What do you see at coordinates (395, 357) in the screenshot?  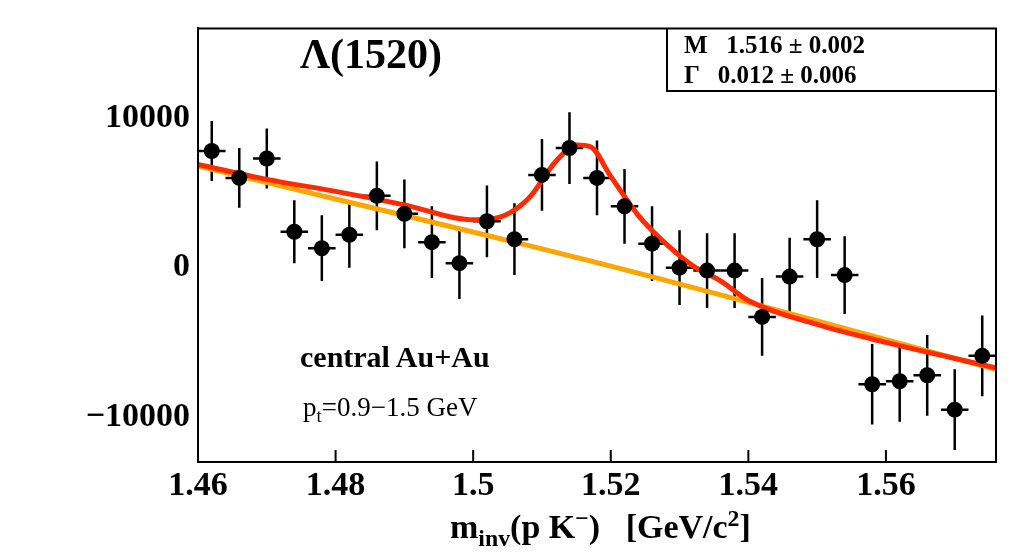 I see `annotation: central Au+Au` at bounding box center [395, 357].